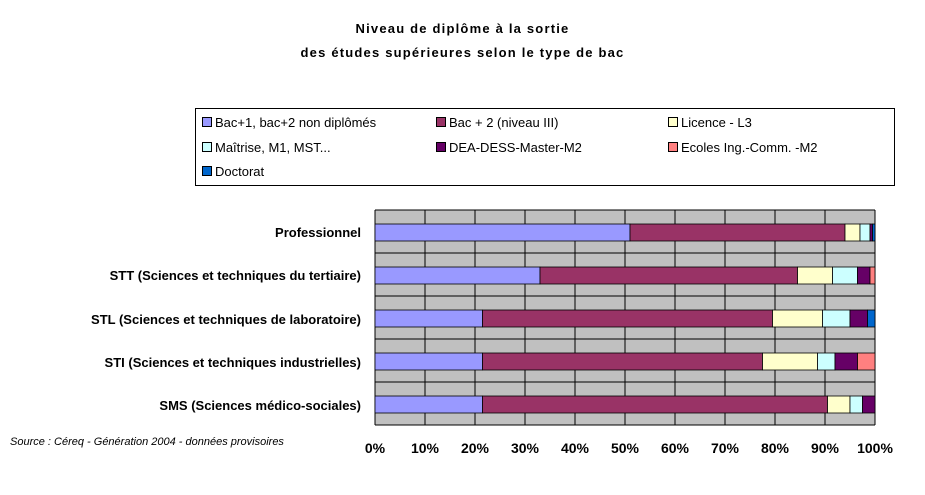 The image size is (925, 495). Describe the element at coordinates (240, 171) in the screenshot. I see `legend-label: Doctorat` at that location.